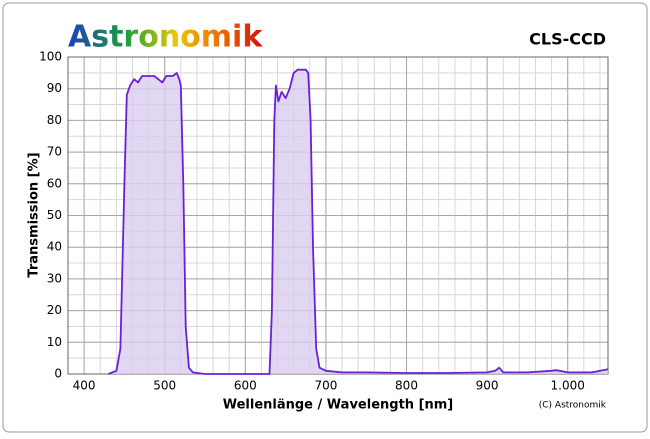 This screenshot has height=439, width=650. Describe the element at coordinates (54, 88) in the screenshot. I see `y-tick-label: 90` at that location.